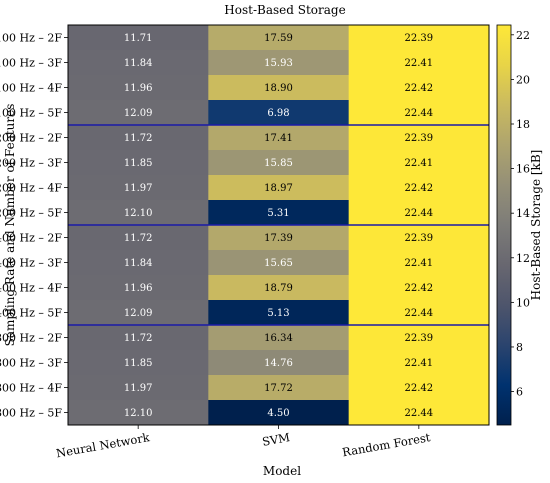 The image size is (550, 483). Describe the element at coordinates (386, 444) in the screenshot. I see `column-label: Random Forest` at that location.